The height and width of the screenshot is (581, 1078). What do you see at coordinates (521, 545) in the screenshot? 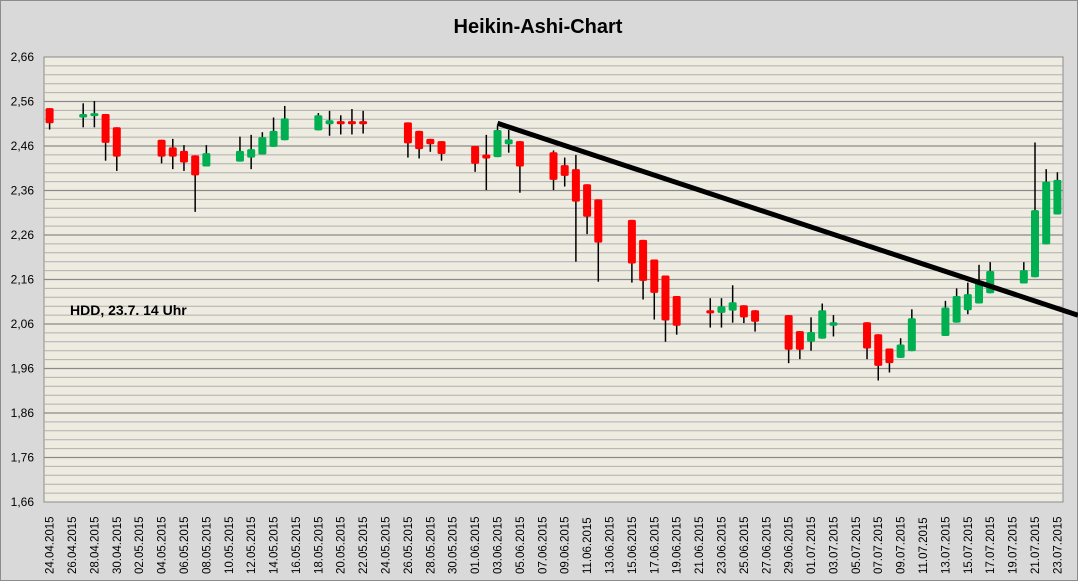
I see `x-tick-label: 05.06.2015` at bounding box center [521, 545].